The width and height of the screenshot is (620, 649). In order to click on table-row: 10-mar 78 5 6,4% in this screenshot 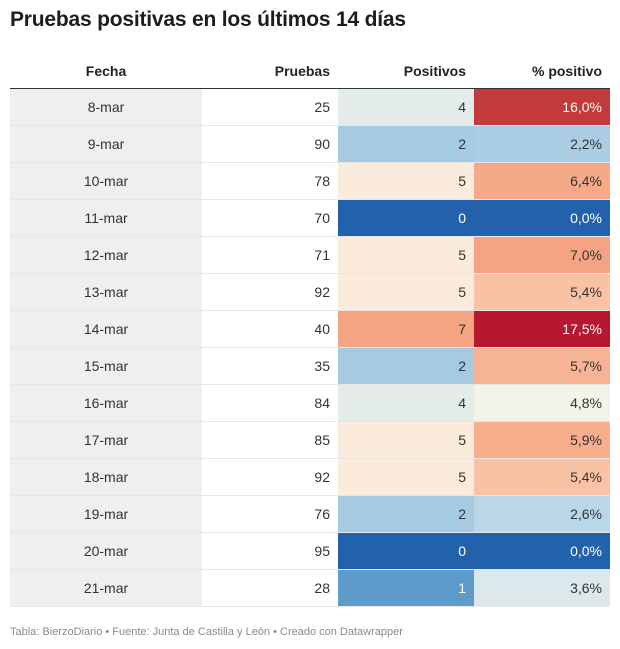, I will do `click(310, 181)`.